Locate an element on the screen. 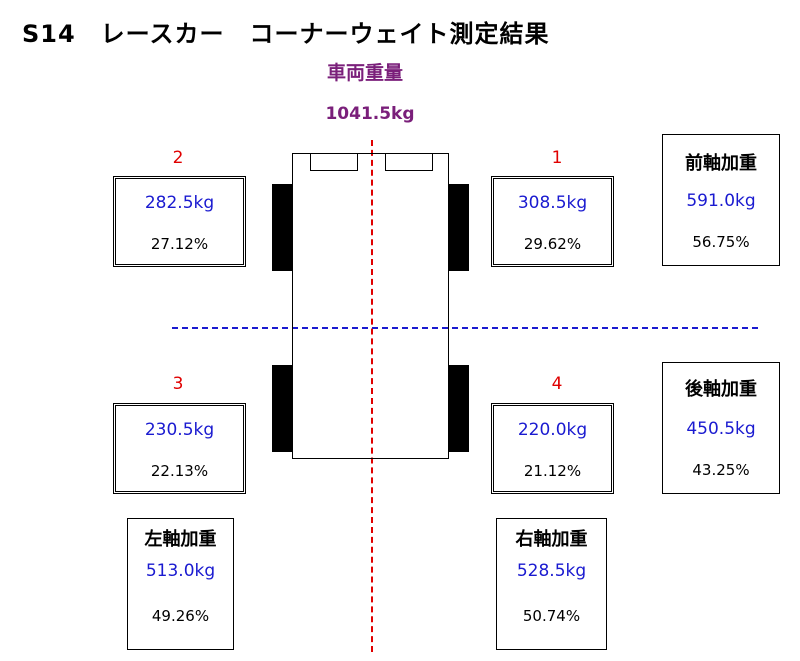  right-side-percent: 50.74% is located at coordinates (551, 616).